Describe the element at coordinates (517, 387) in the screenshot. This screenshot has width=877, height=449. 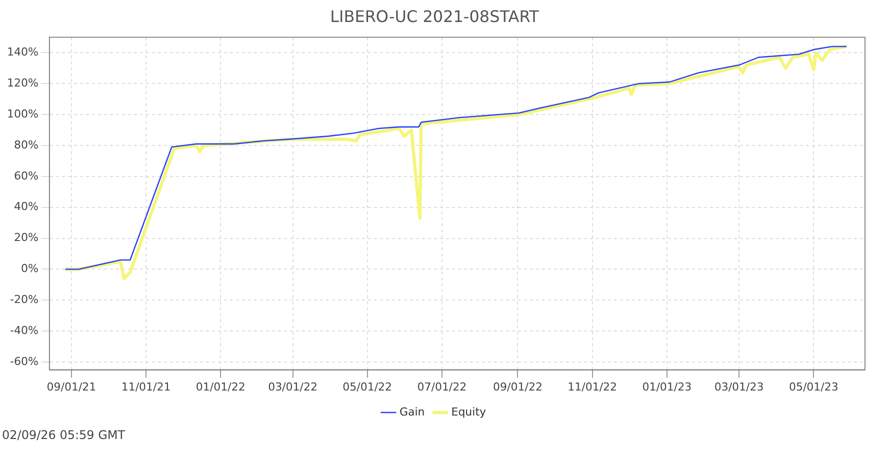
I see `x-tick-label: 09/01/22` at that location.